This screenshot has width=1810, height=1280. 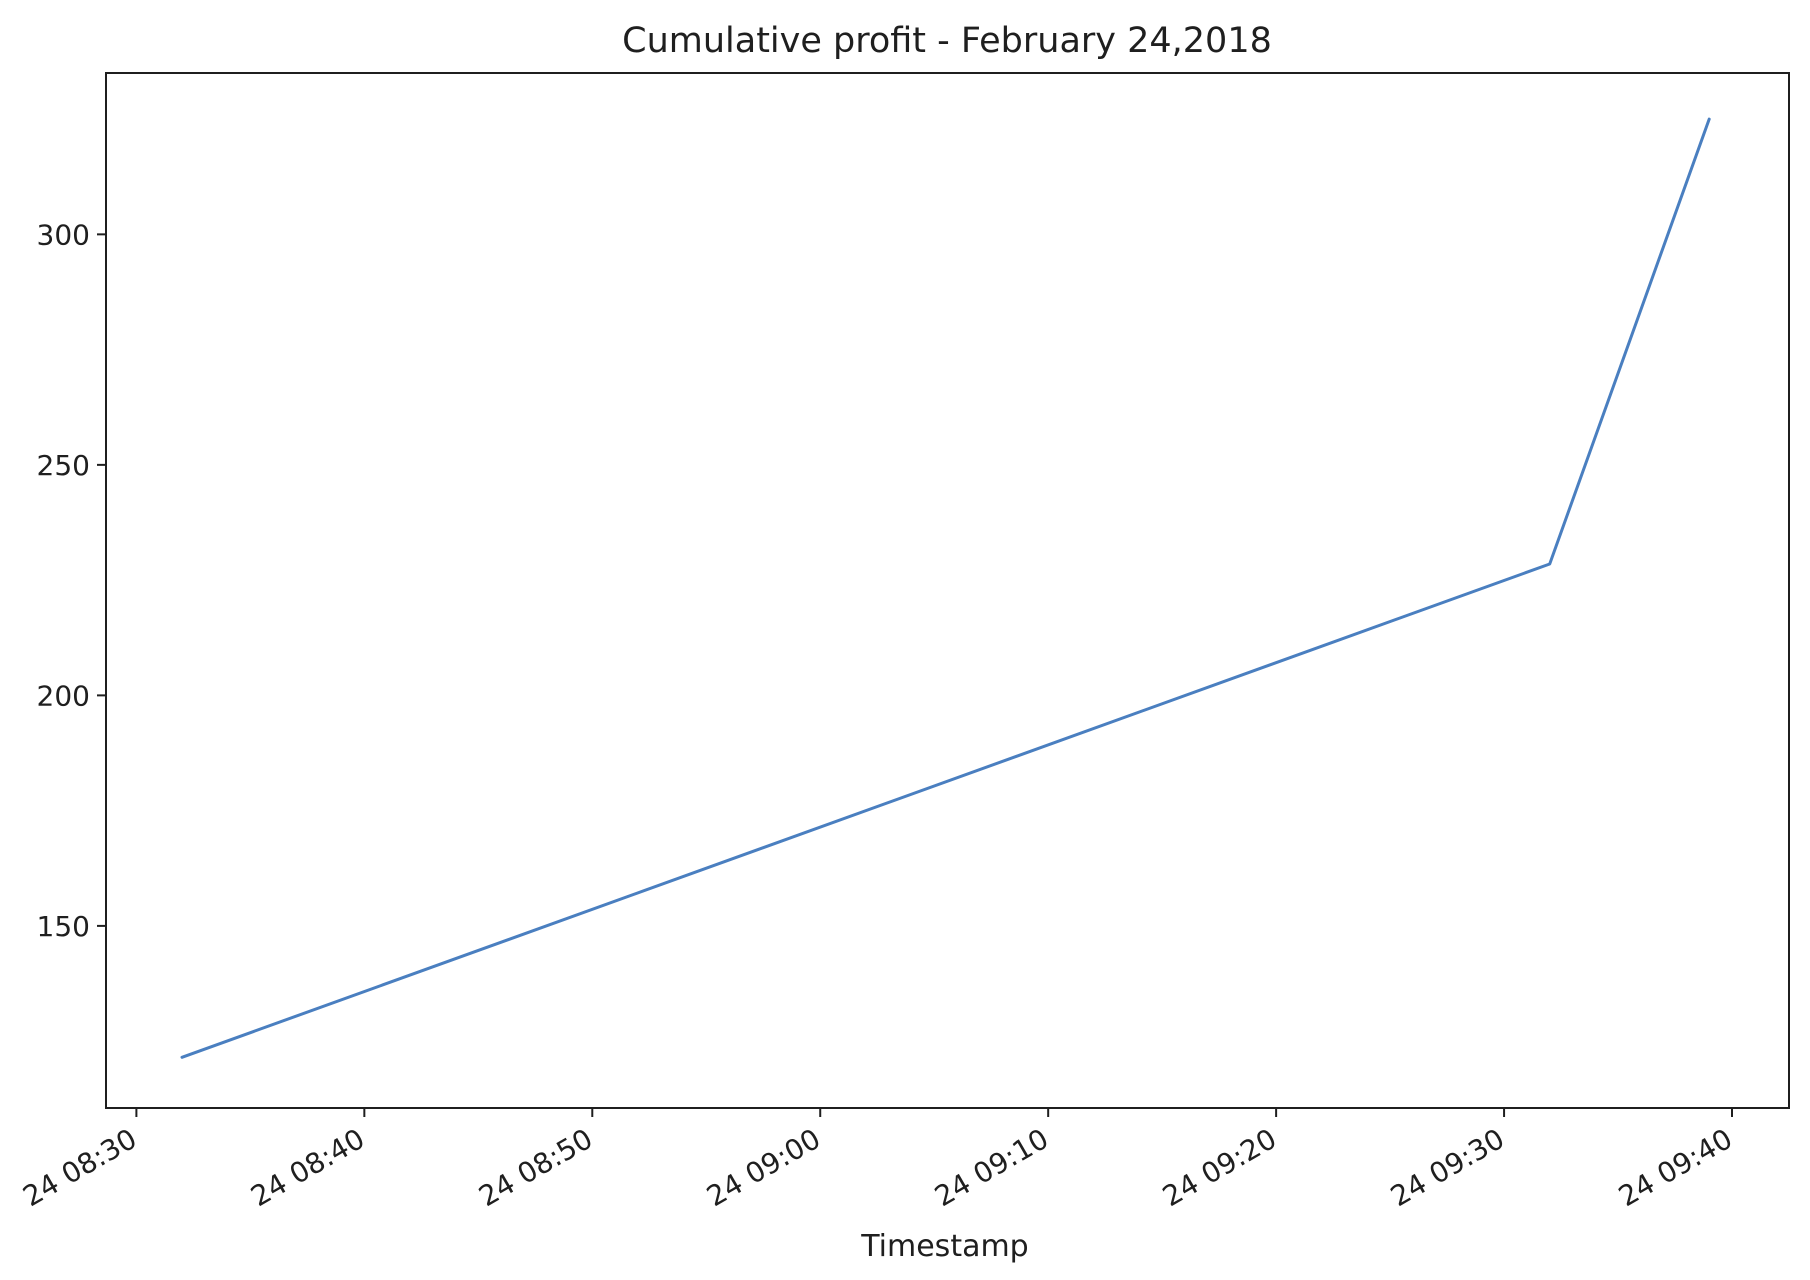 What do you see at coordinates (63, 695) in the screenshot?
I see `y-tick-label: 200` at bounding box center [63, 695].